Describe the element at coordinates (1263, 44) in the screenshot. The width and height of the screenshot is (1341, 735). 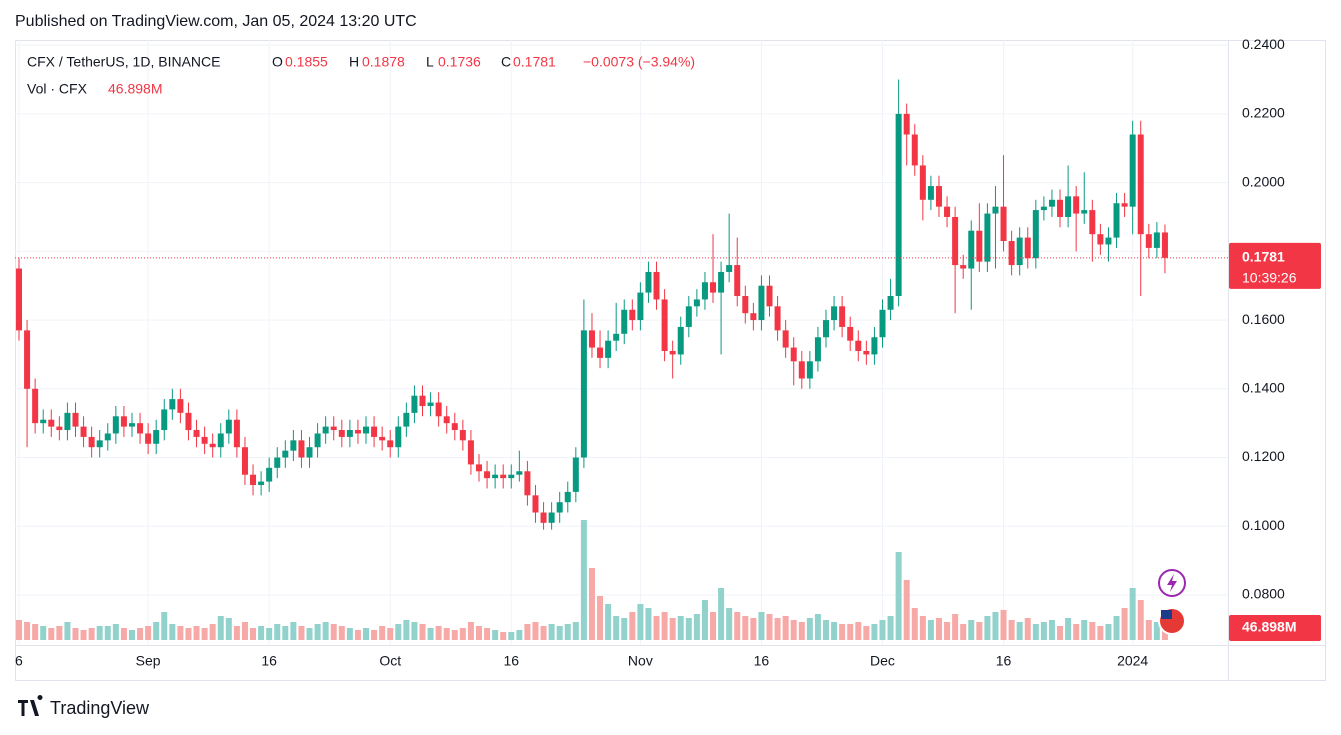
I see `y-tick-label: 0.2400` at that location.